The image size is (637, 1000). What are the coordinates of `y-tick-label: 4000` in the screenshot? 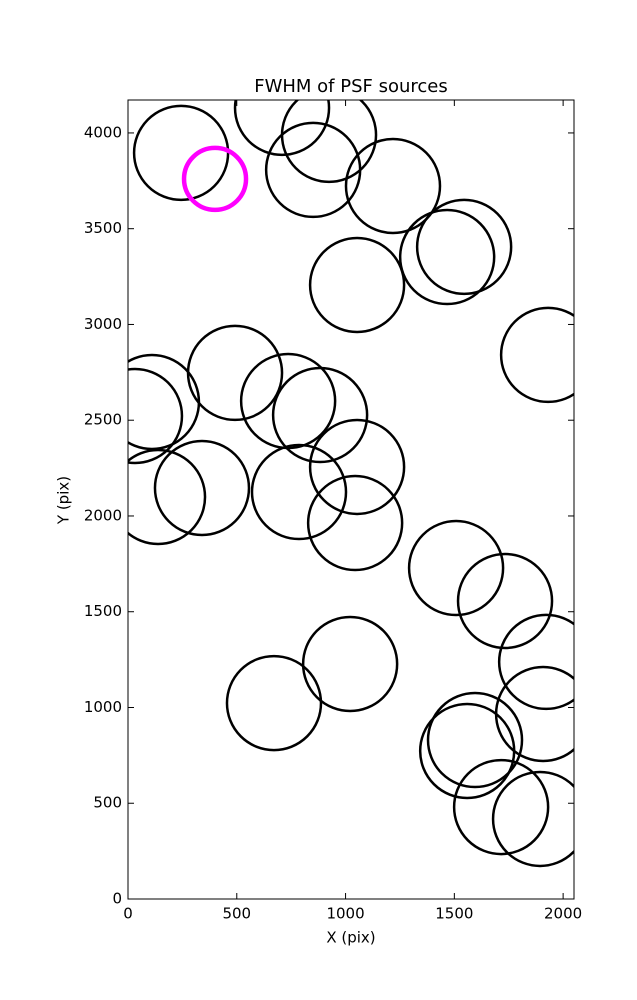 It's located at (103, 132).